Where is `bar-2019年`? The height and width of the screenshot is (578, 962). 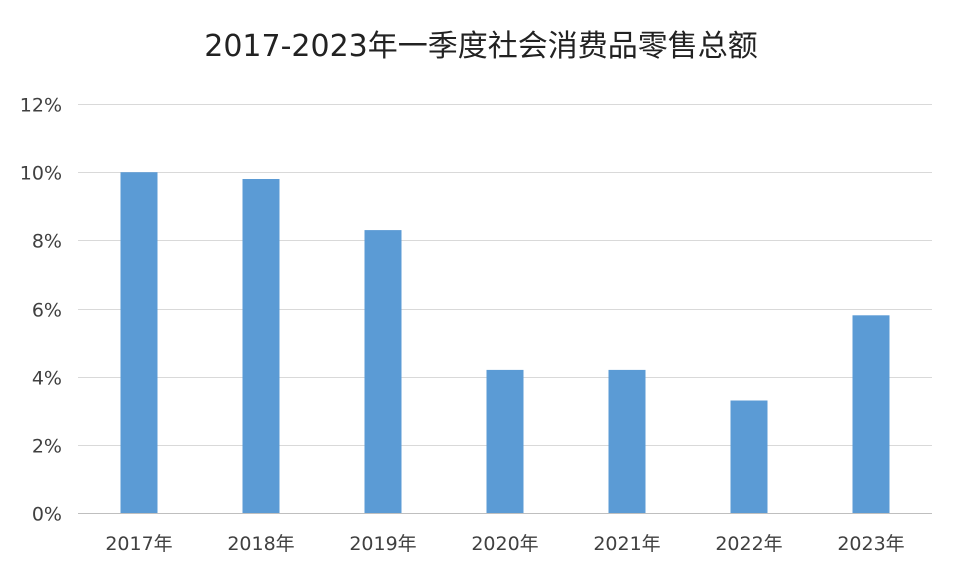 bar-2019年 is located at coordinates (383, 371).